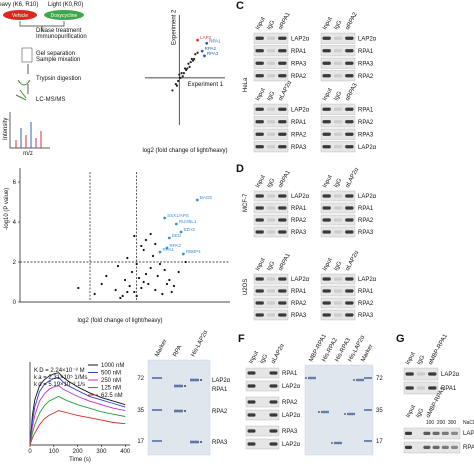  I want to click on marker-size: 72, so click(140, 379).